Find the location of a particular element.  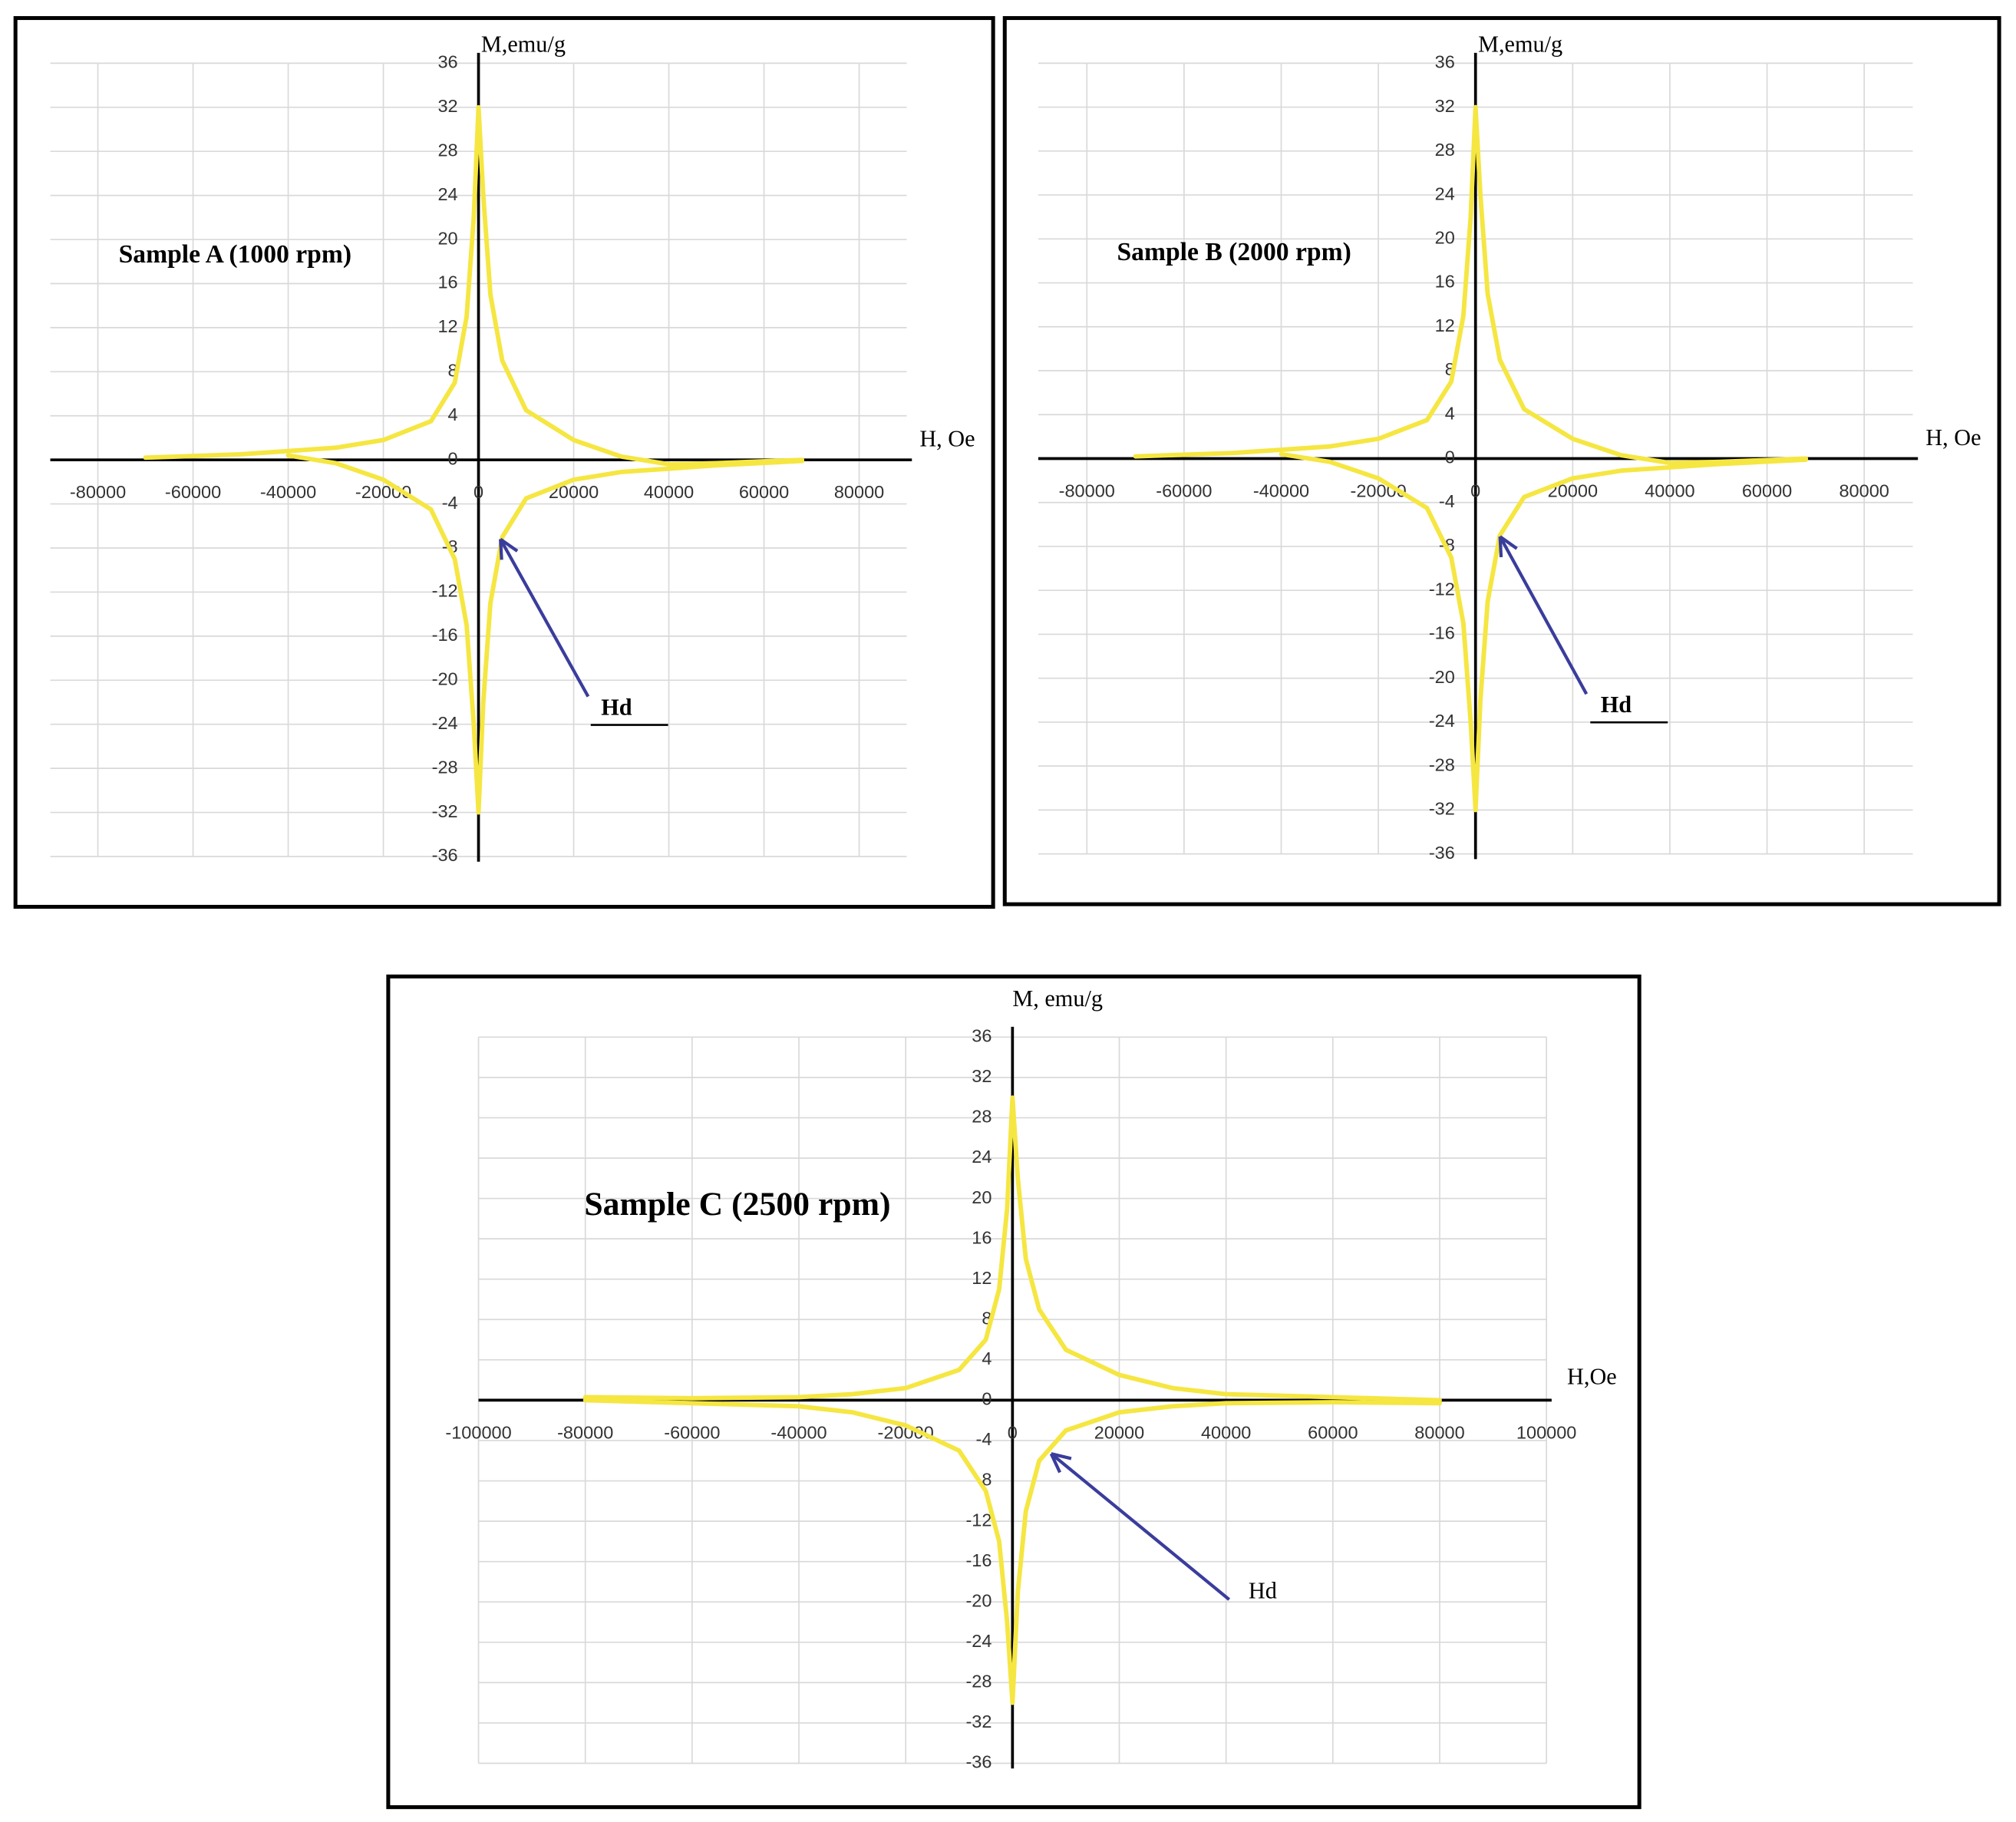

sample-title: Sample A (1000 rpm) is located at coordinates (235, 254).